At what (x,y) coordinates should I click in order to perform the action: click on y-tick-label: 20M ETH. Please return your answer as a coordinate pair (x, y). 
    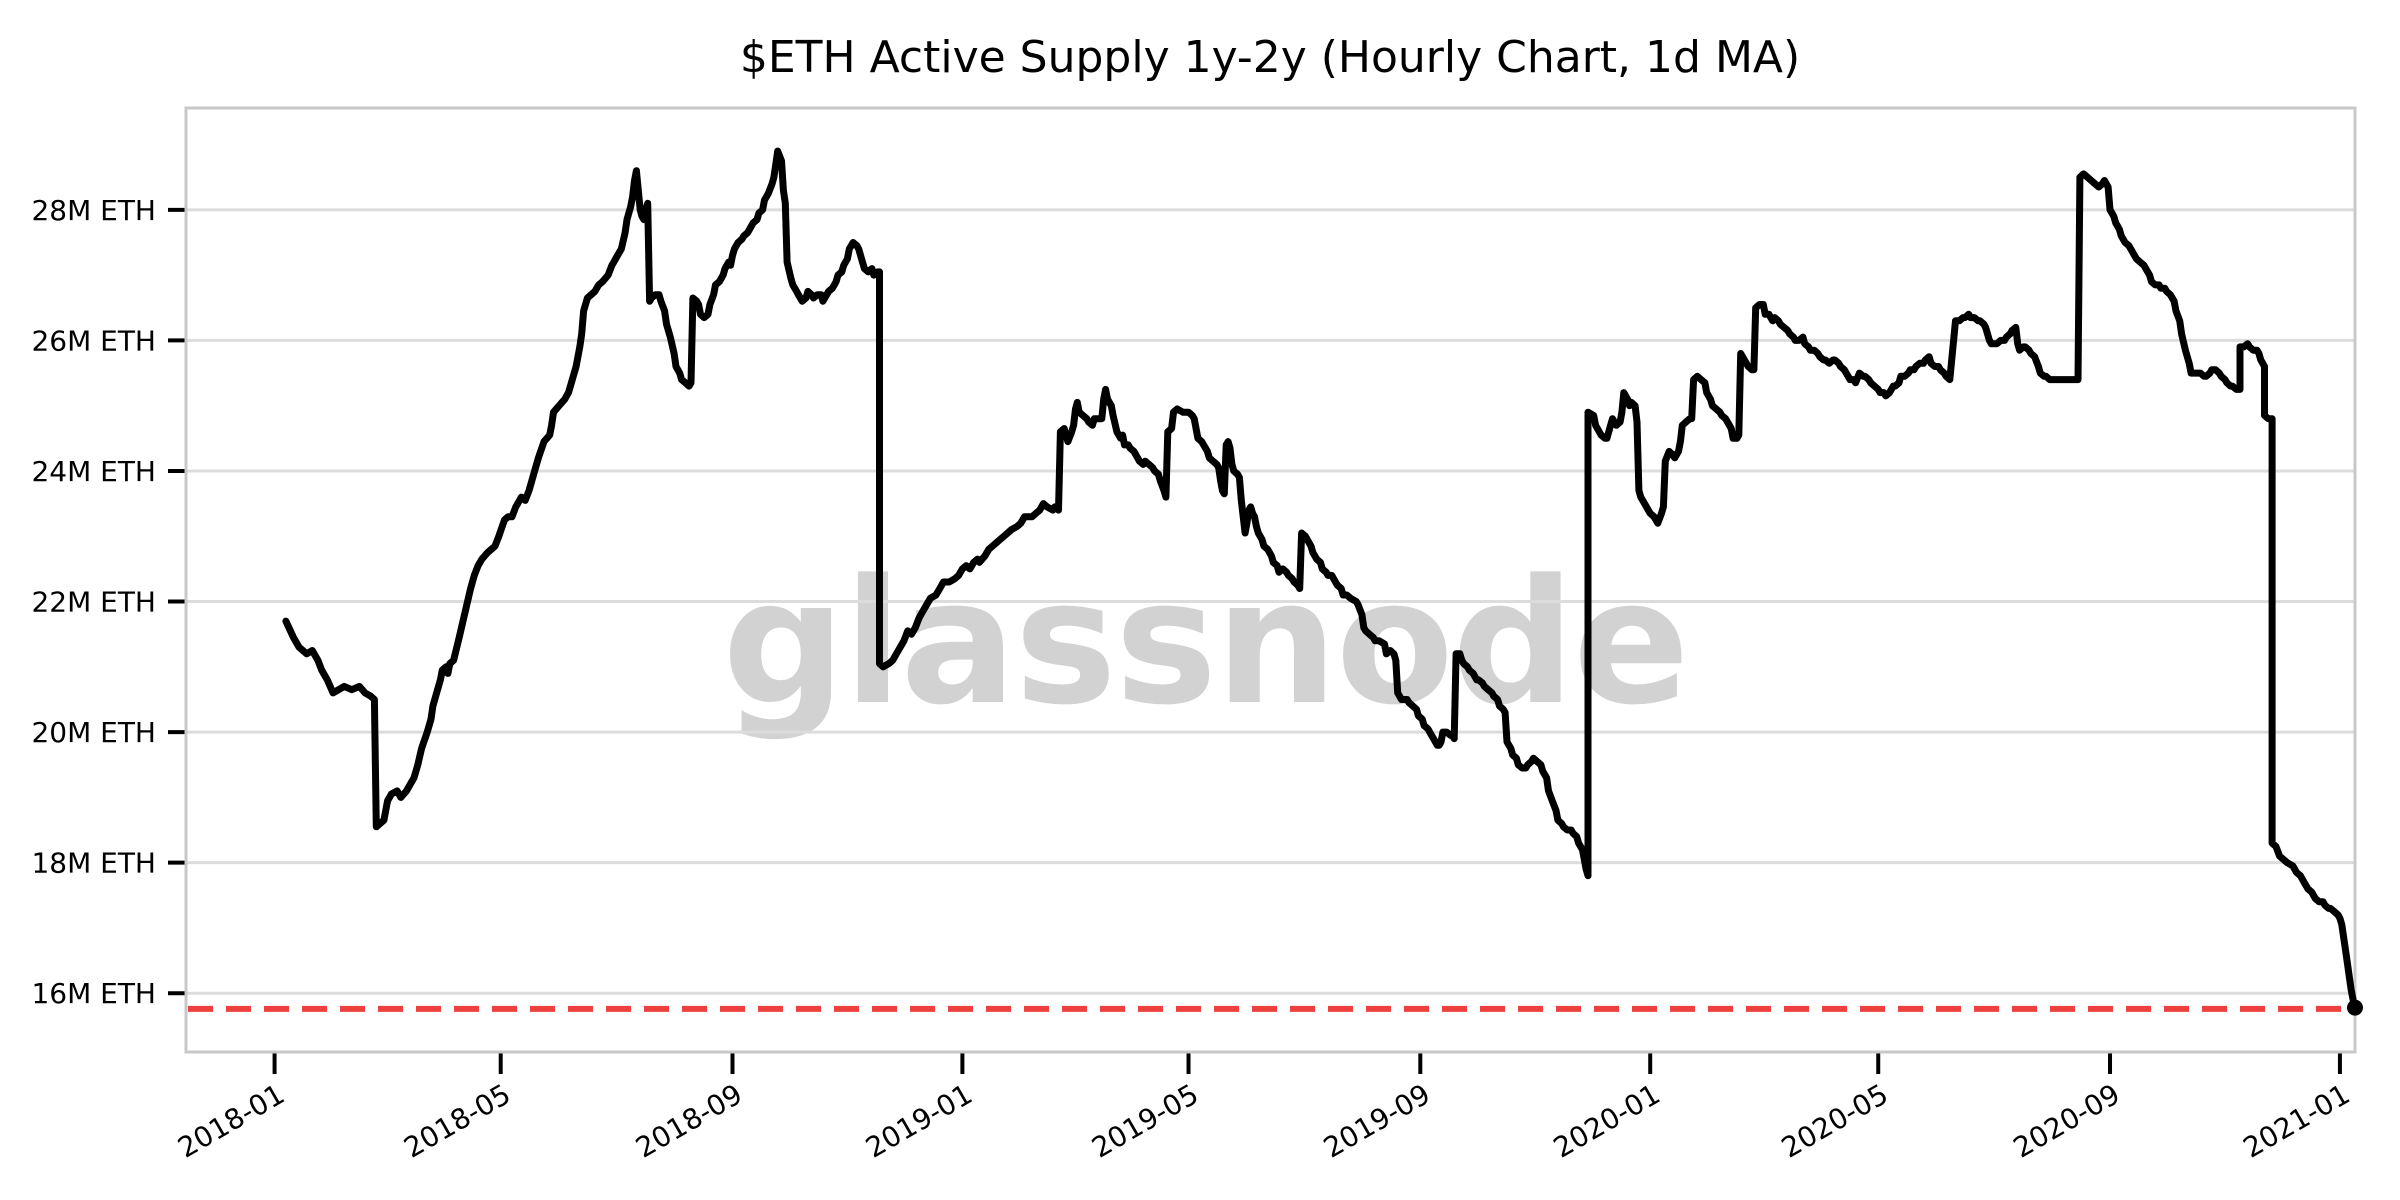
    Looking at the image, I should click on (93, 732).